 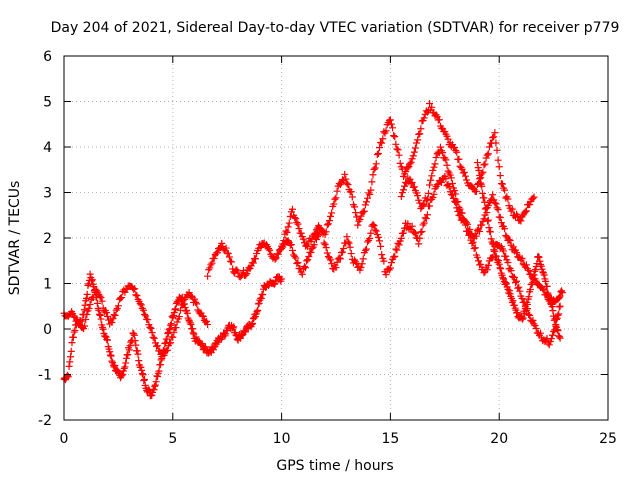 What do you see at coordinates (15, 238) in the screenshot?
I see `y-axis-label: SDTVAR / TECUs` at bounding box center [15, 238].